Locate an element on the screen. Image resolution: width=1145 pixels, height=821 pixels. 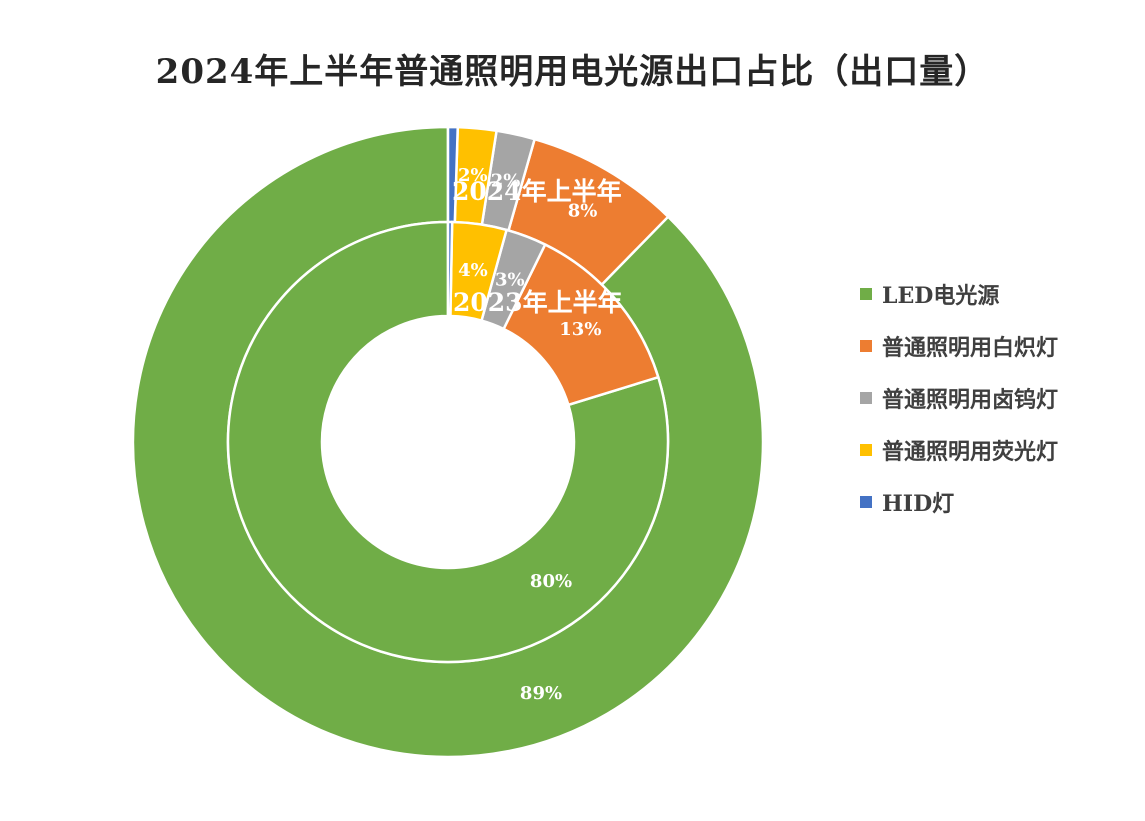
inner-slice-halogen is located at coordinates (513, 279).